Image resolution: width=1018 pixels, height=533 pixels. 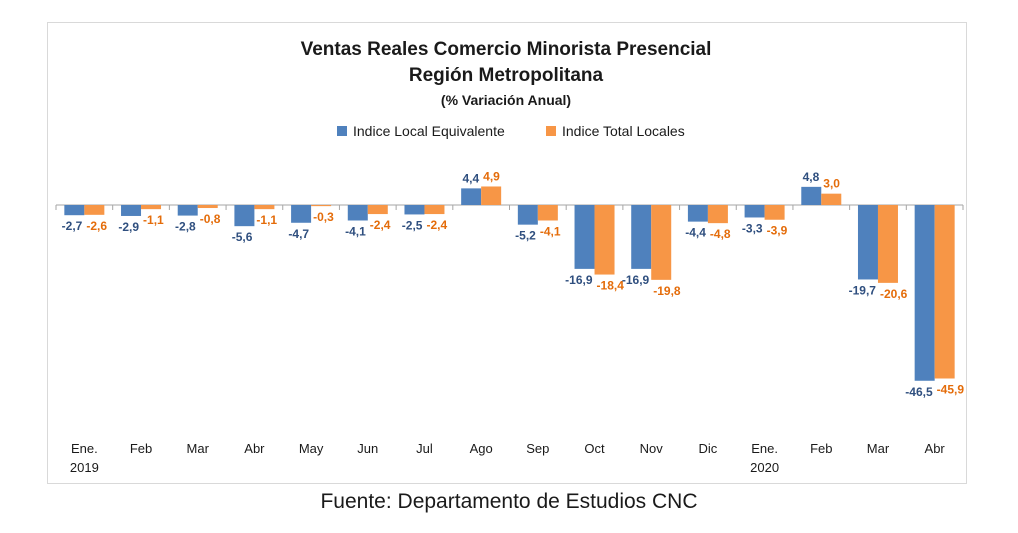 What do you see at coordinates (611, 286) in the screenshot?
I see `data-label-series-2-10: -18,4` at bounding box center [611, 286].